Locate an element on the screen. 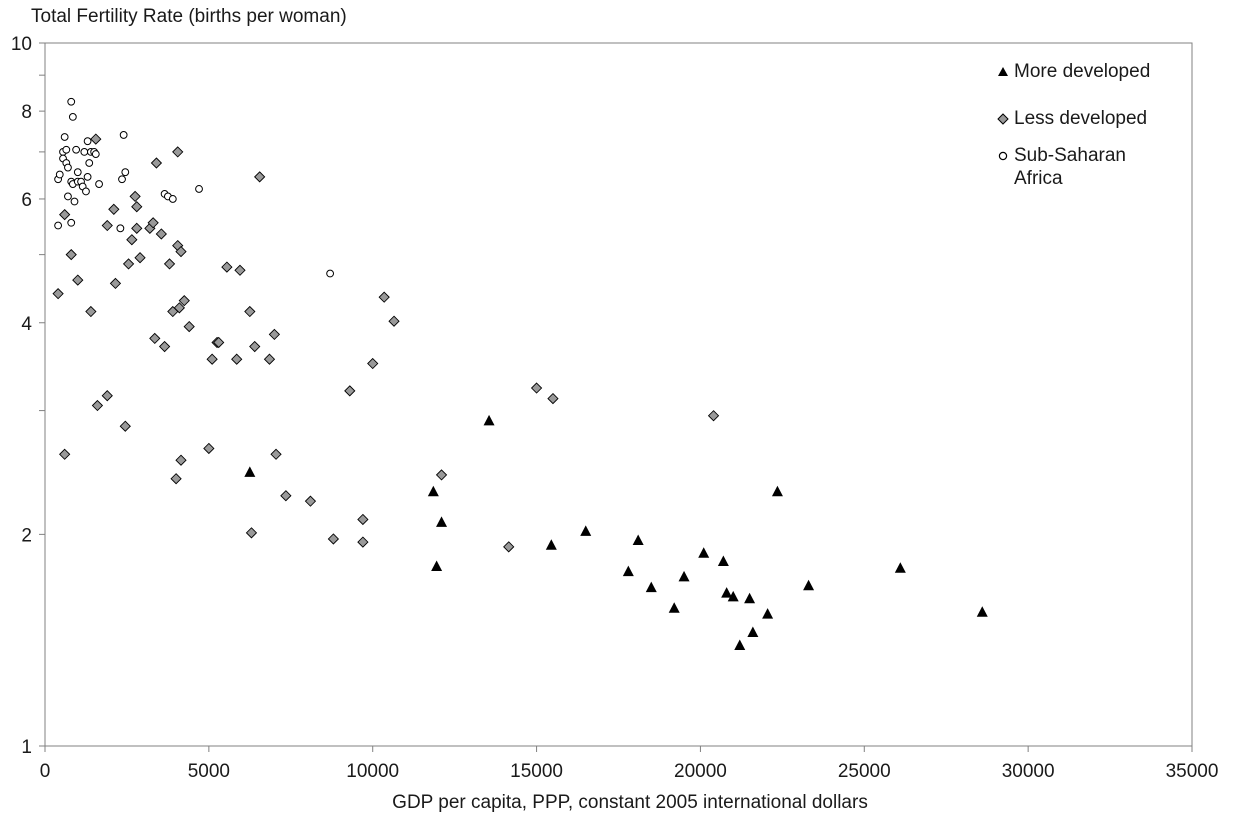 Image resolution: width=1240 pixels, height=823 pixels. legend-item-more-developed: More developed is located at coordinates (1073, 74).